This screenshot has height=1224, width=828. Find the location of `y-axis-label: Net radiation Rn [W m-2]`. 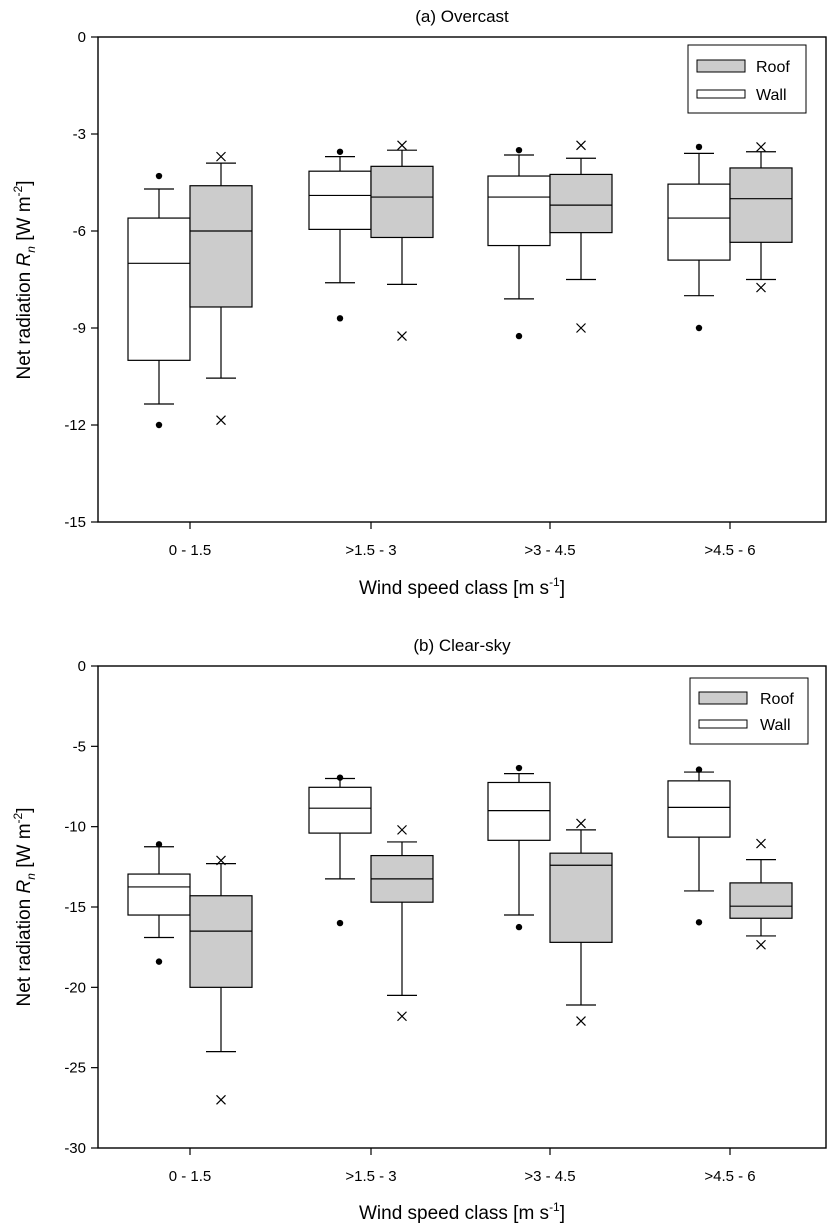

y-axis-label: Net radiation Rn [W m-2] is located at coordinates (24, 280).